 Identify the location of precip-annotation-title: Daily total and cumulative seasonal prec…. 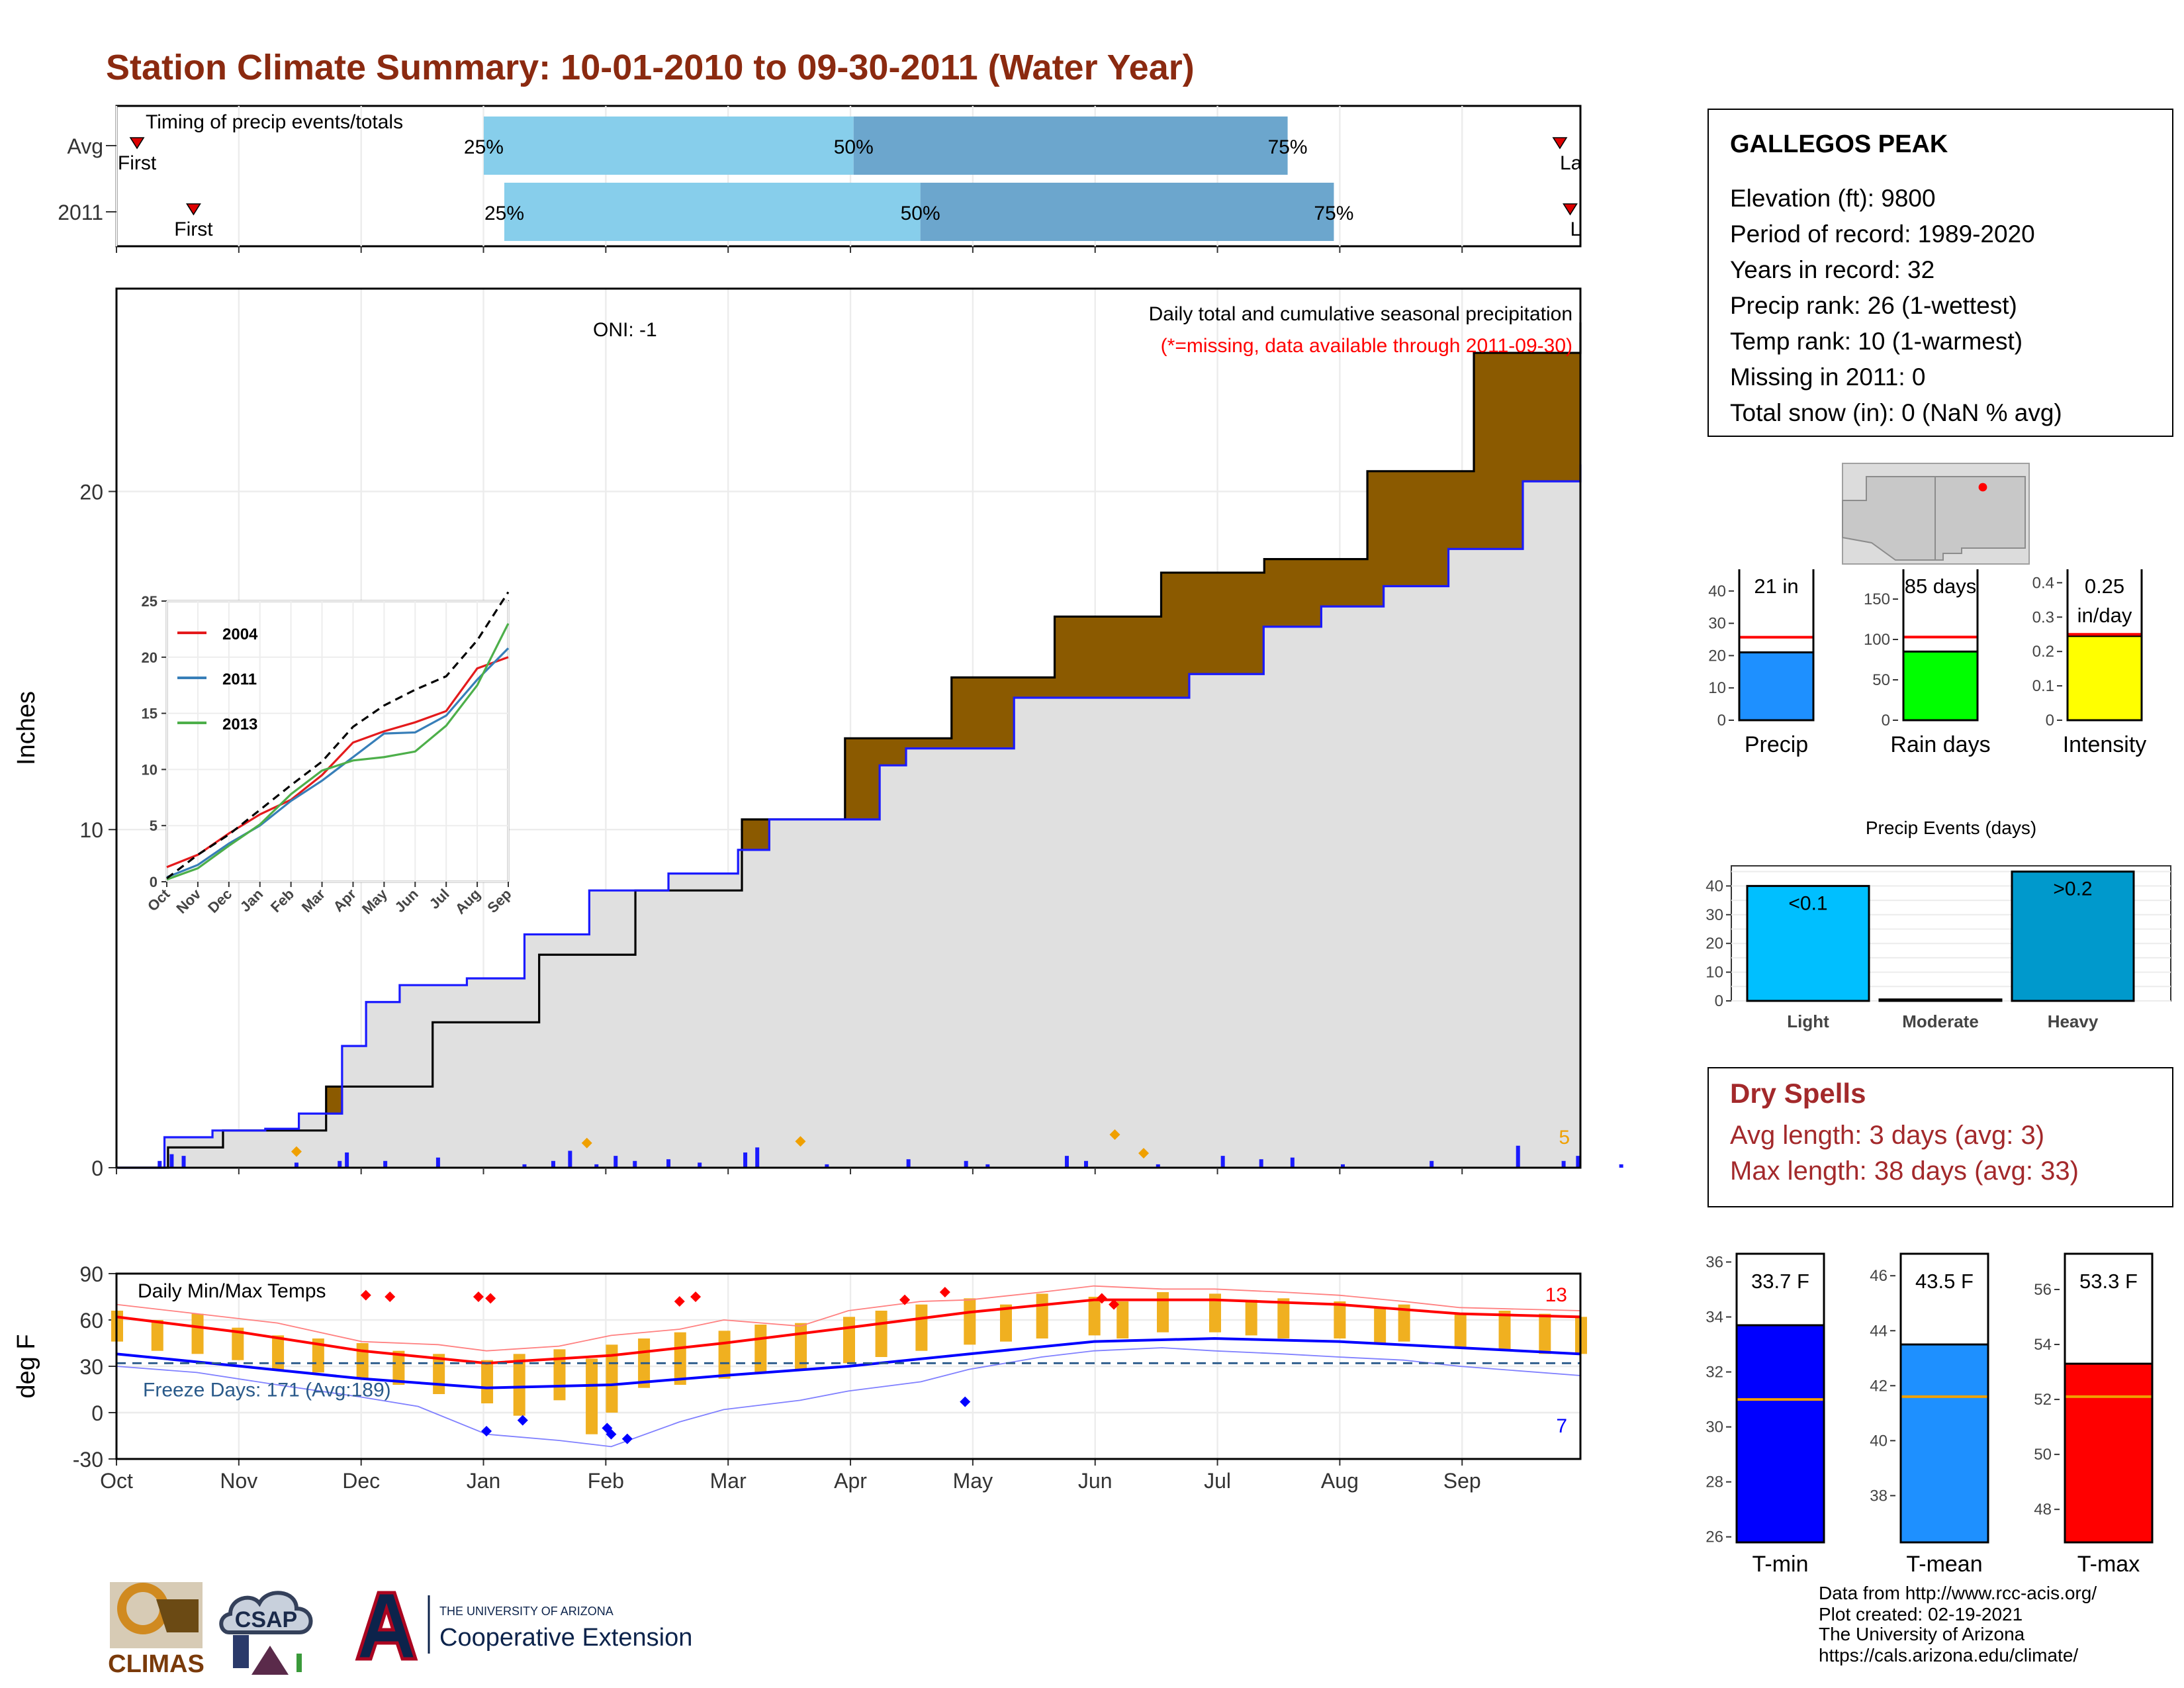
(1360, 314).